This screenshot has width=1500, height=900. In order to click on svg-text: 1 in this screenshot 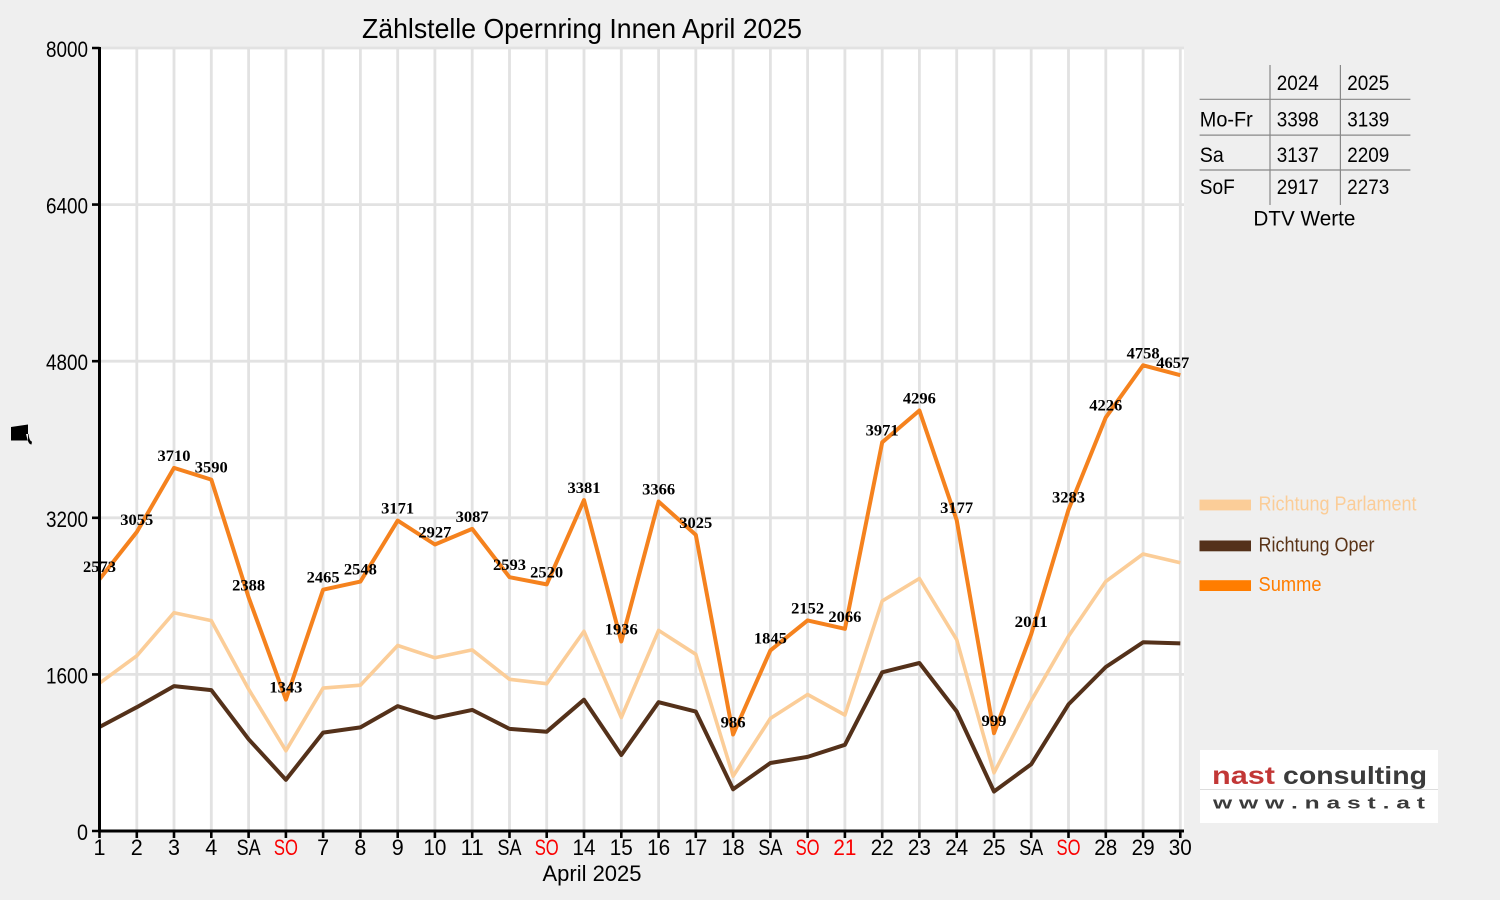, I will do `click(100, 847)`.